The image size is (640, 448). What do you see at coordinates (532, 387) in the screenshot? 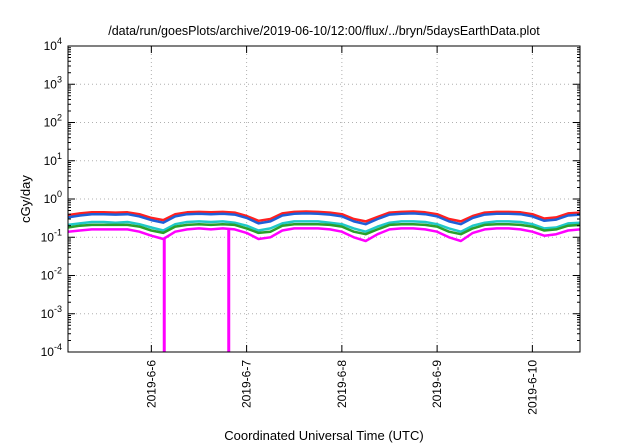
I see `x-tick-label: 2019-6-10` at bounding box center [532, 387].